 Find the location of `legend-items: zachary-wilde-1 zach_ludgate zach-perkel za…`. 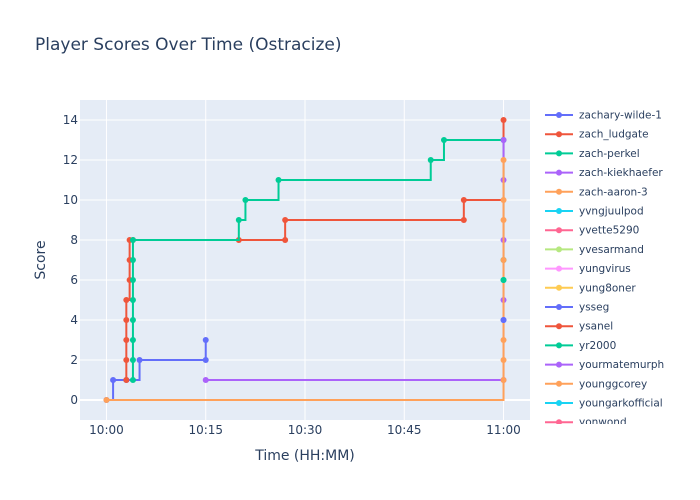

legend-items: zachary-wilde-1 zach_ludgate zach-perkel za… is located at coordinates (604, 269).